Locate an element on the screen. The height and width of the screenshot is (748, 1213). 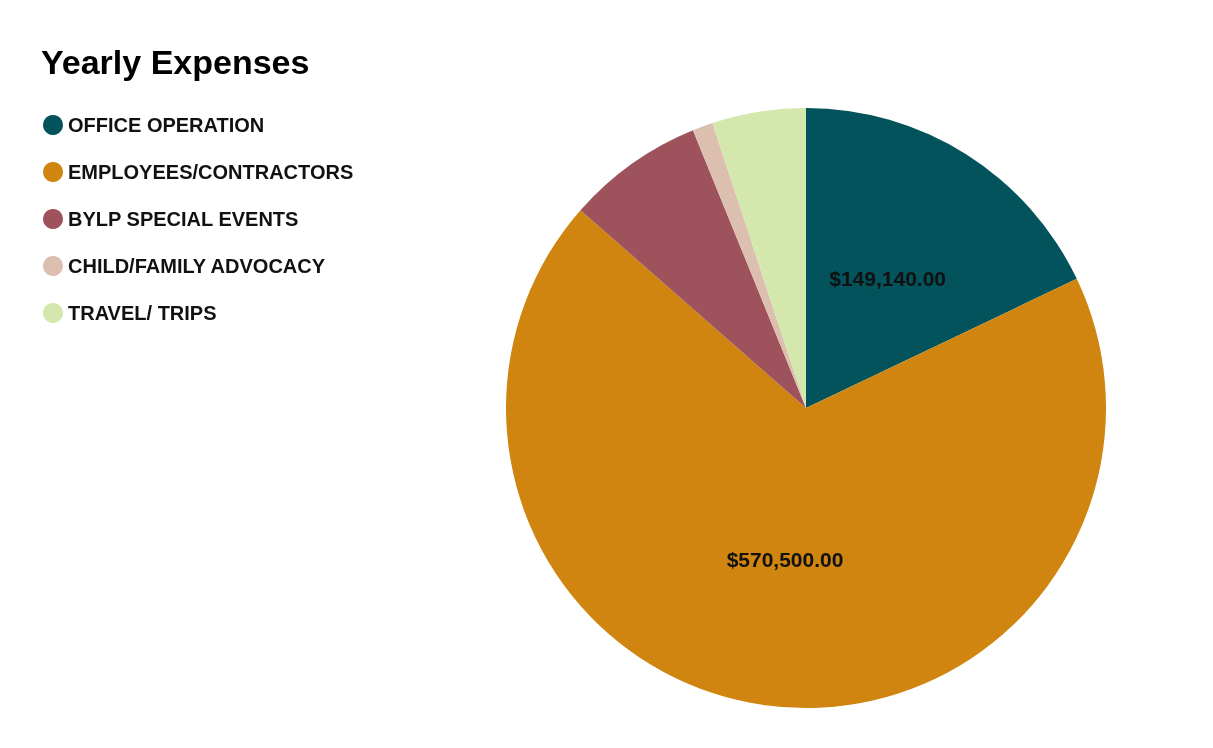
chart-title: Yearly Expenses is located at coordinates (175, 62).